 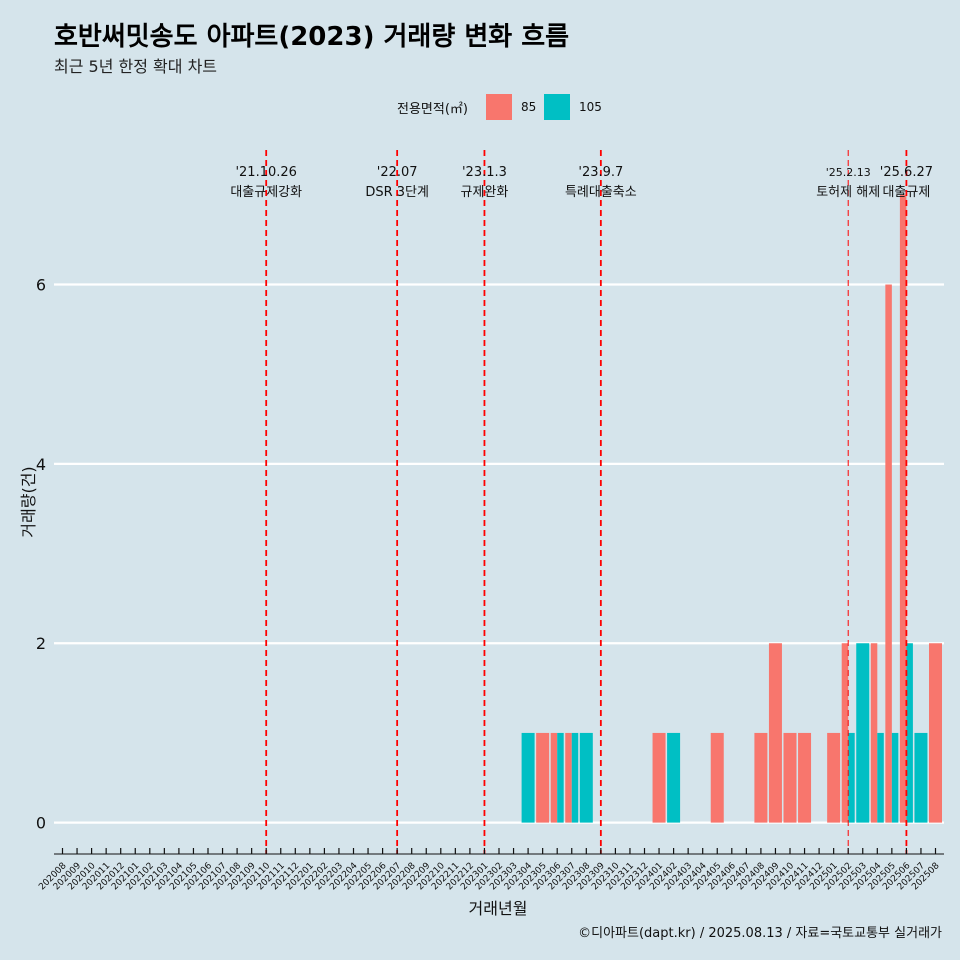 I want to click on legend-label-85: 85, so click(x=529, y=107).